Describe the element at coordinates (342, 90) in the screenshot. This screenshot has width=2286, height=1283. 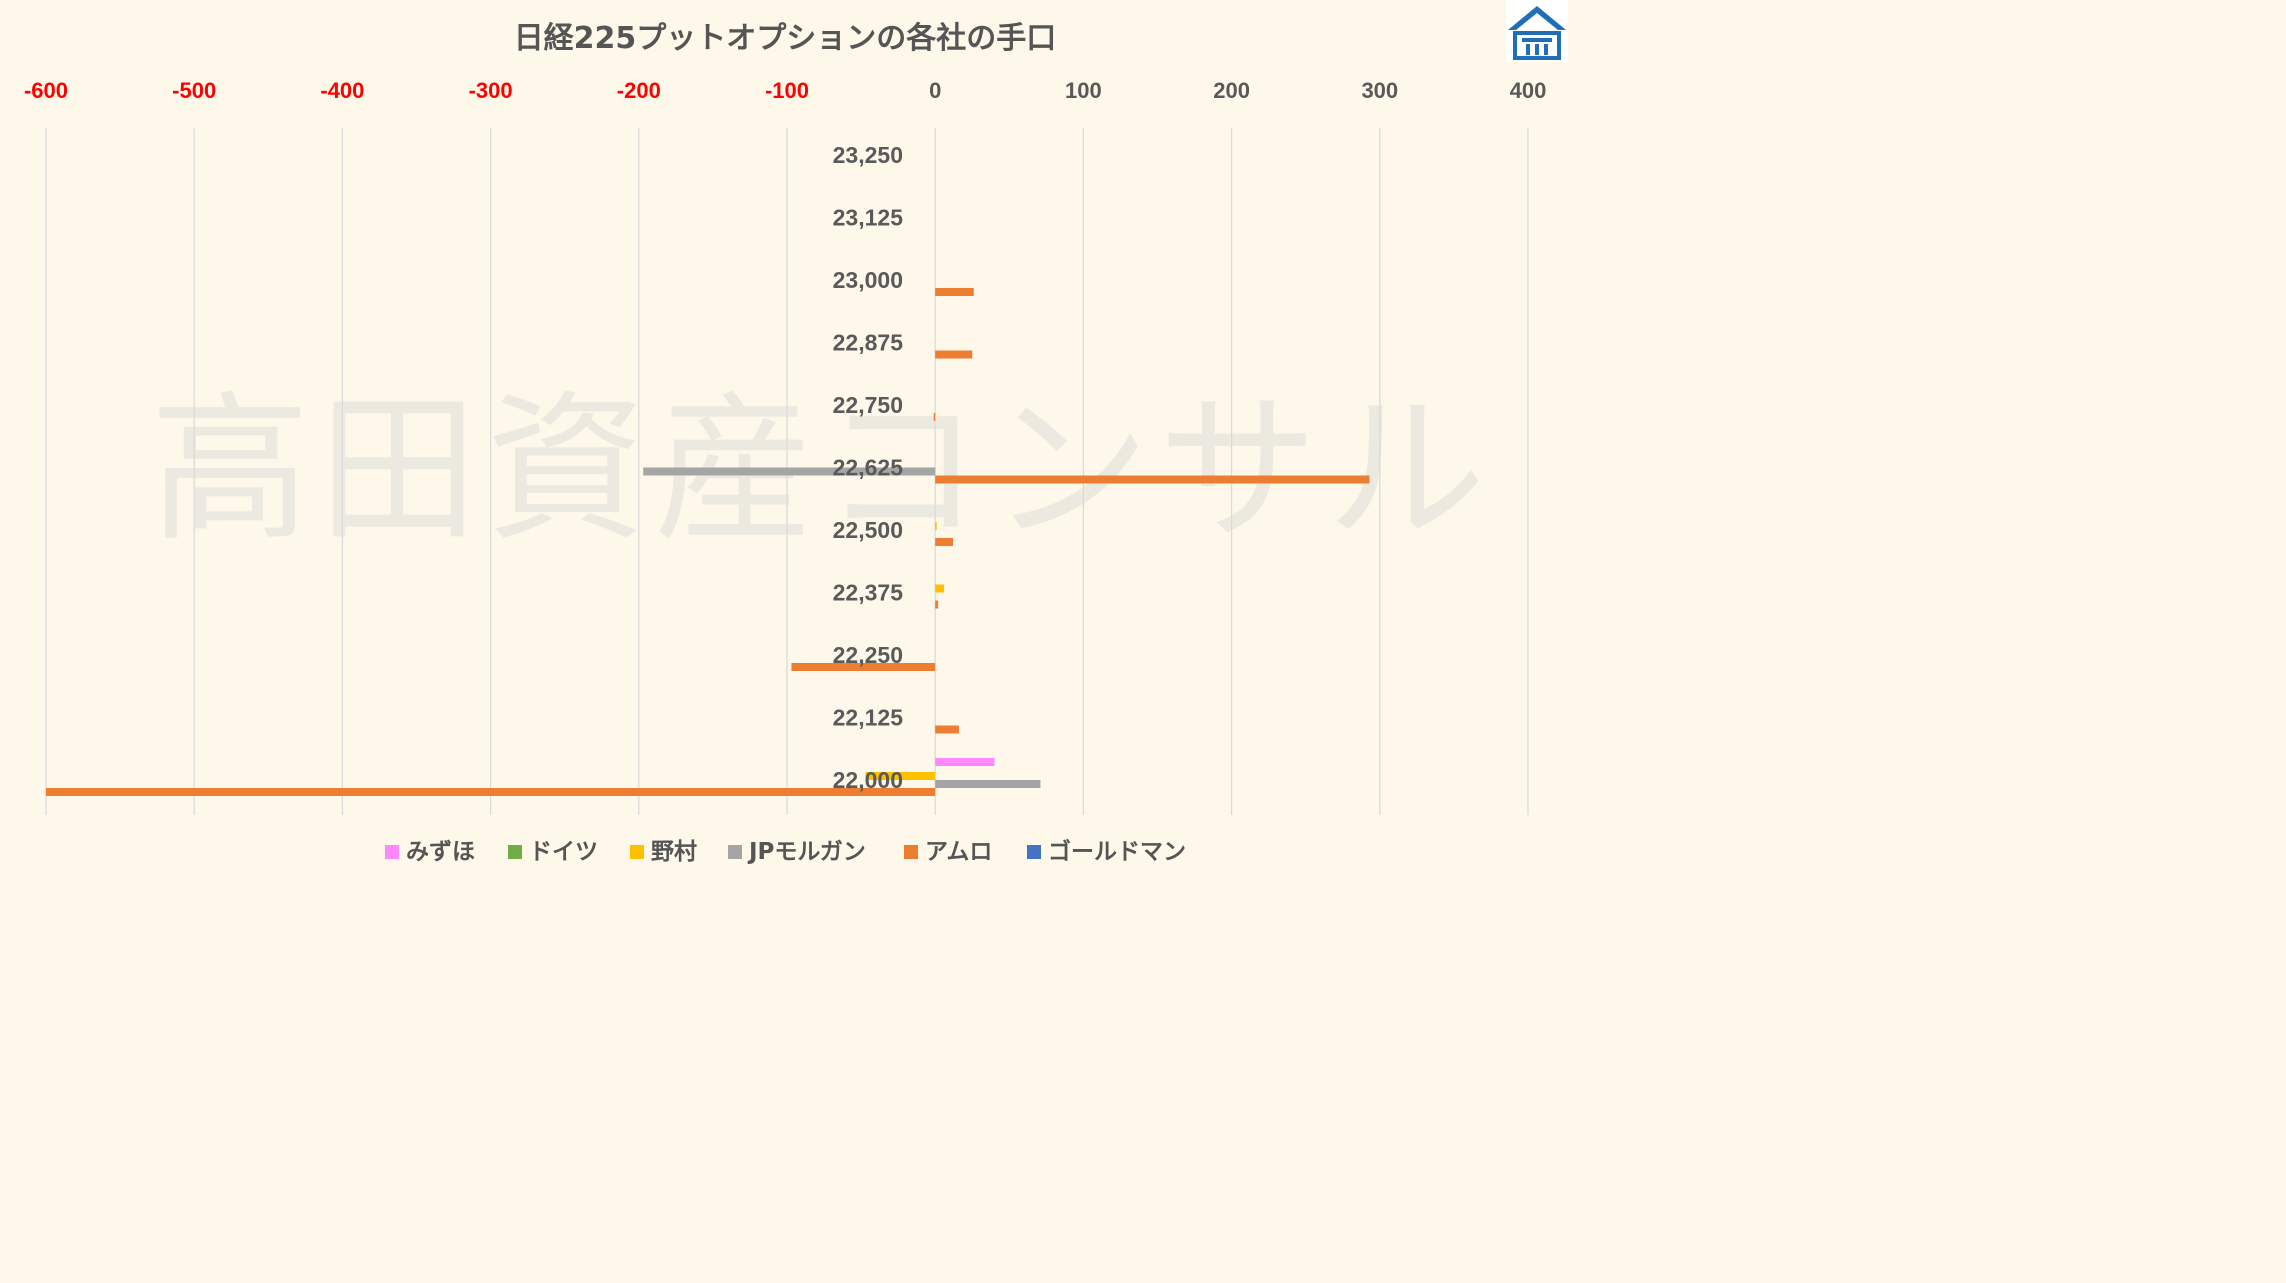
I see `x-tick-label: -400` at that location.